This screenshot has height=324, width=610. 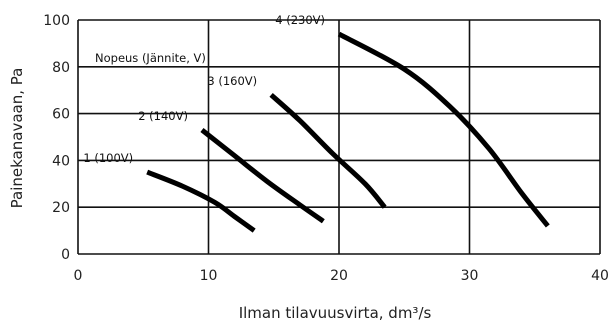 I want to click on x-tick-label: 10, so click(x=209, y=276).